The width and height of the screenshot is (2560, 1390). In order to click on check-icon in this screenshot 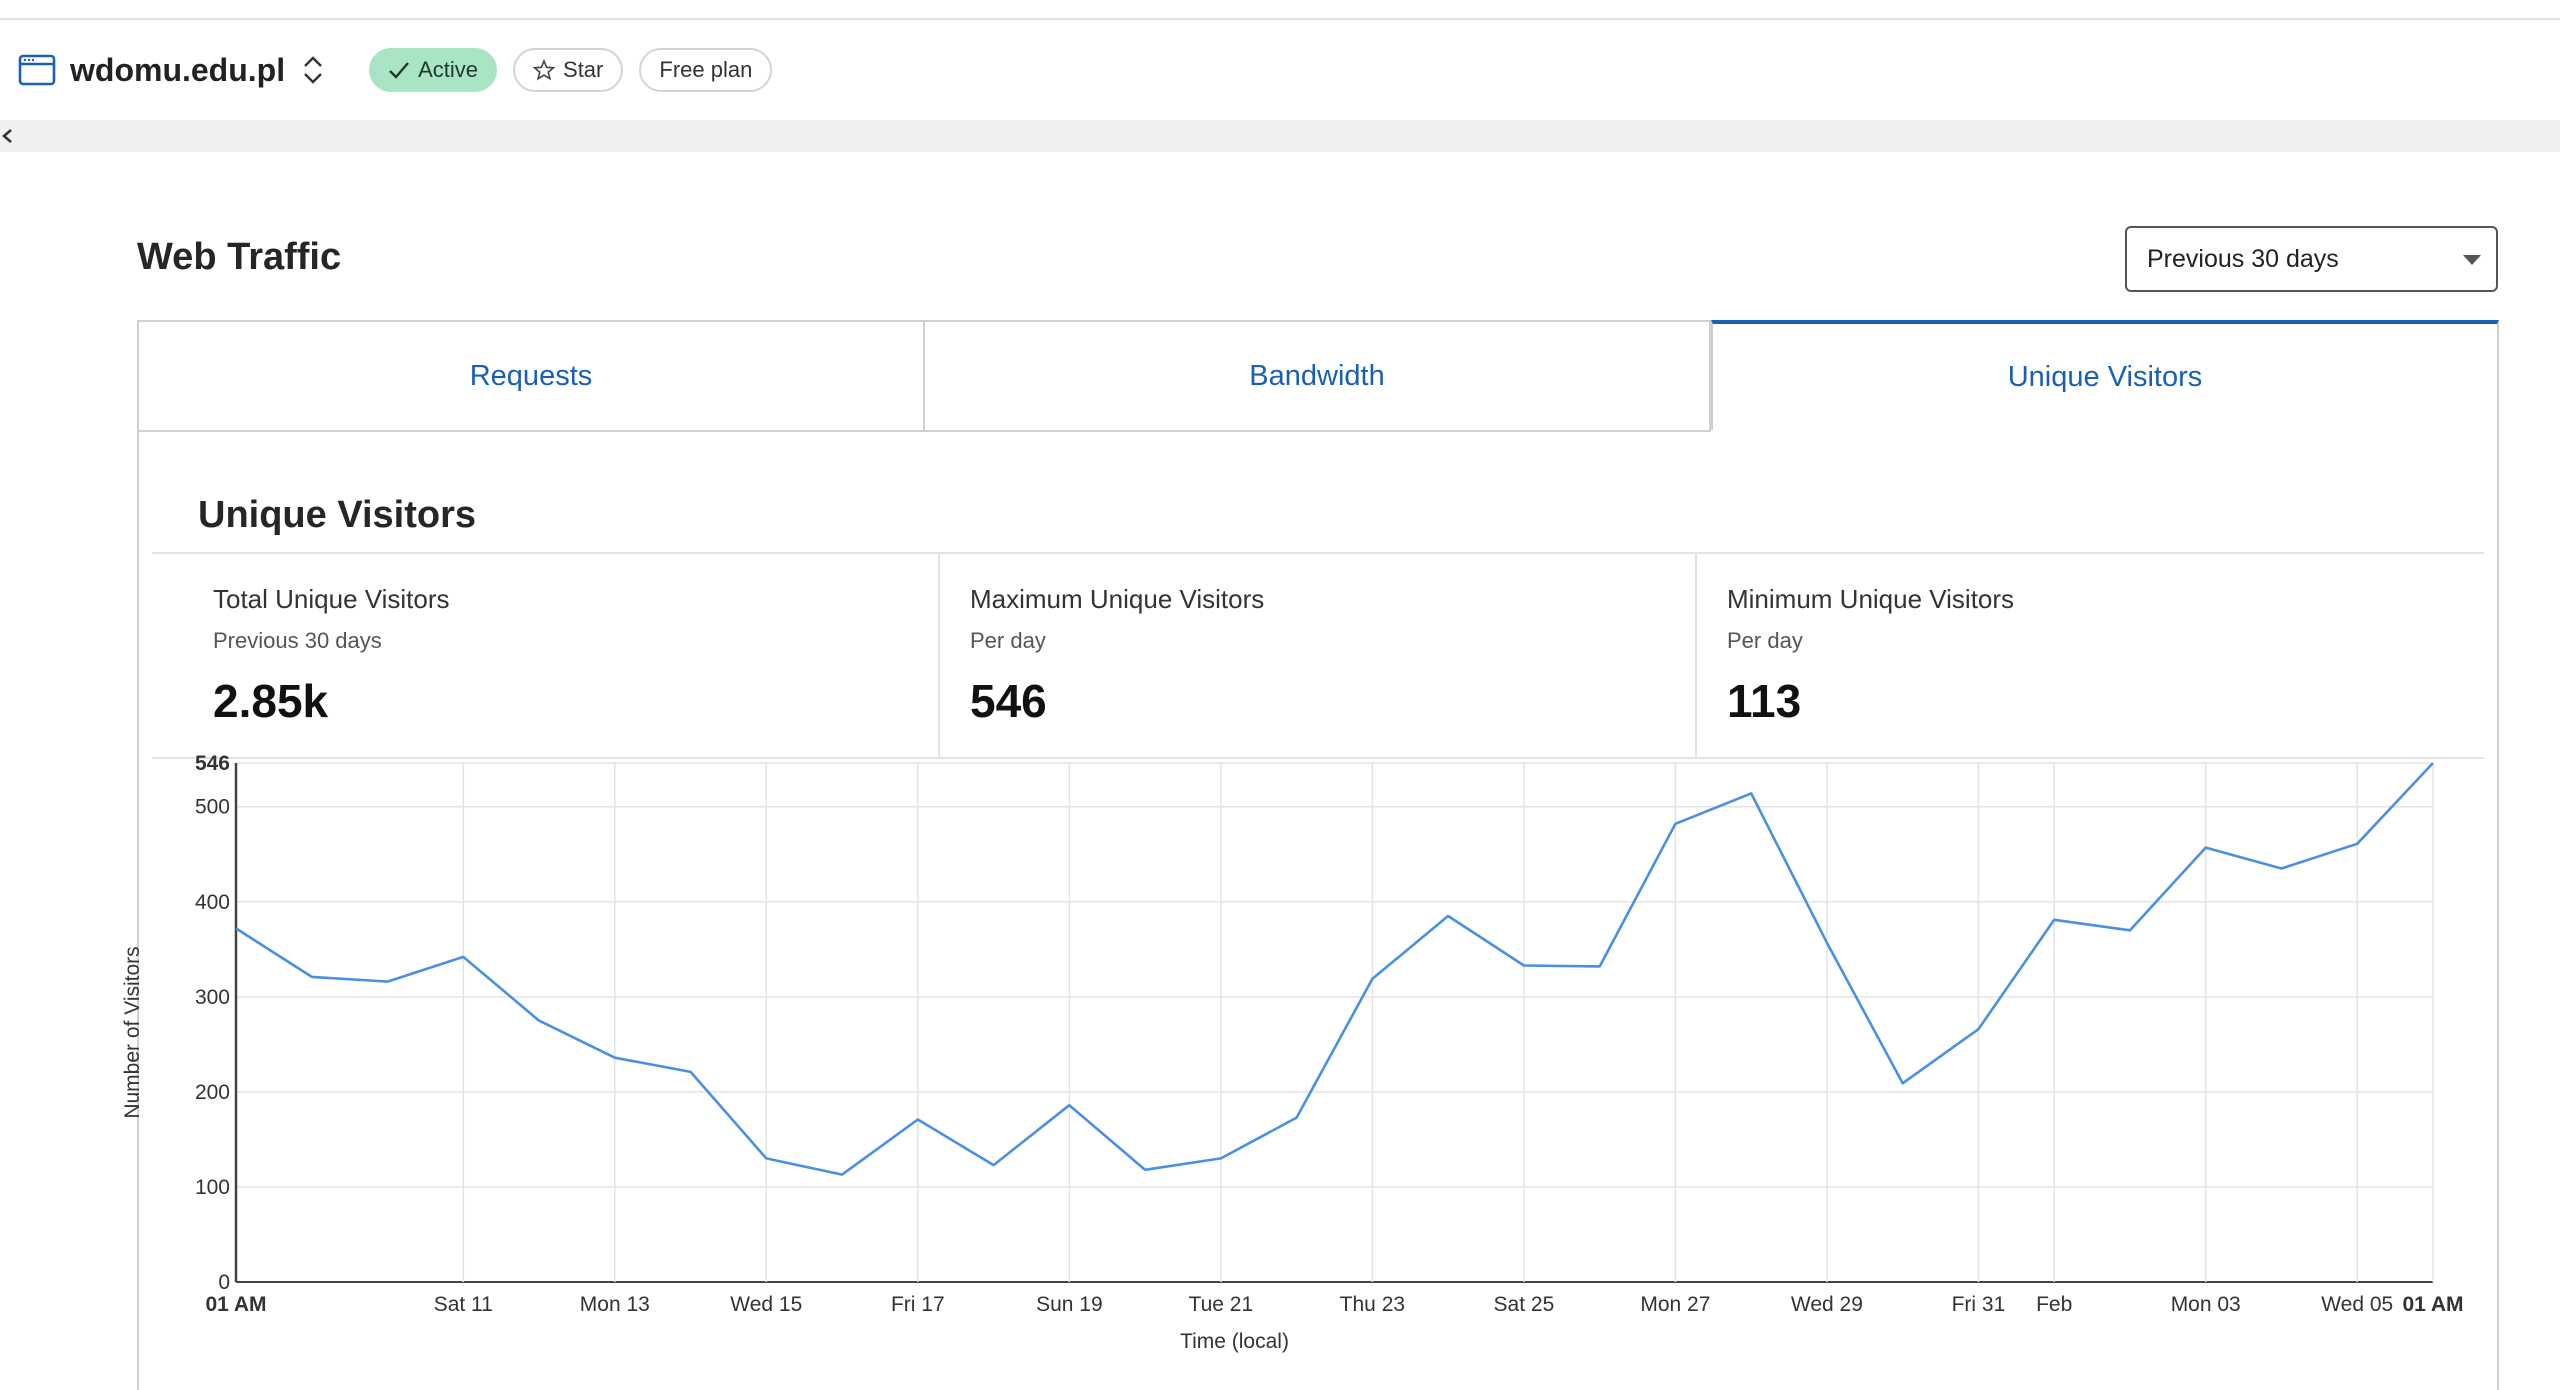, I will do `click(399, 70)`.